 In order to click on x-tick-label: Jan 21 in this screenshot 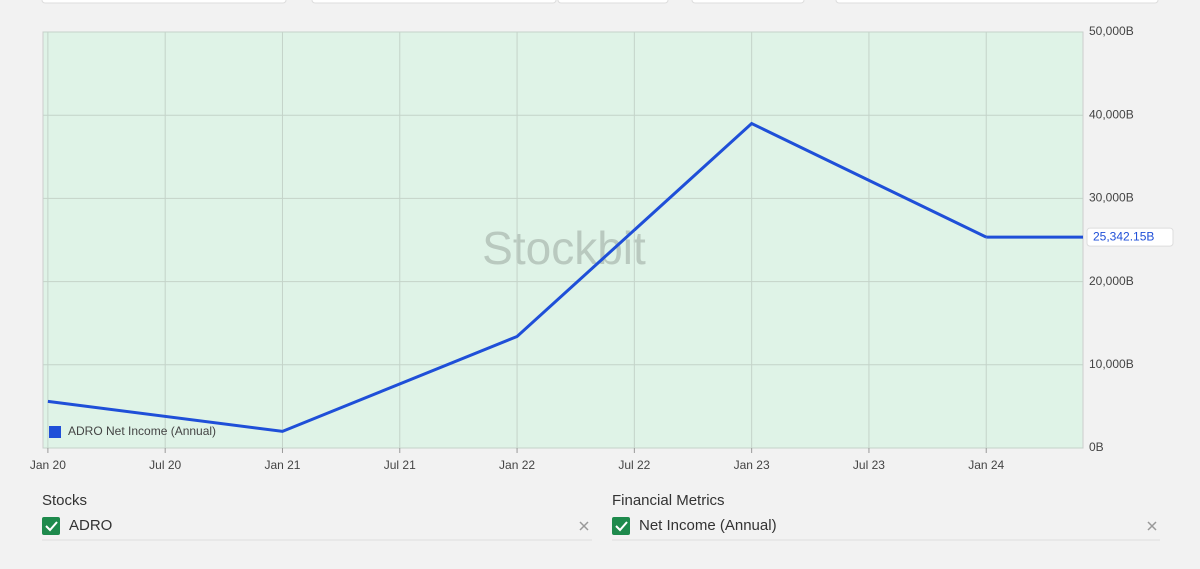, I will do `click(282, 465)`.